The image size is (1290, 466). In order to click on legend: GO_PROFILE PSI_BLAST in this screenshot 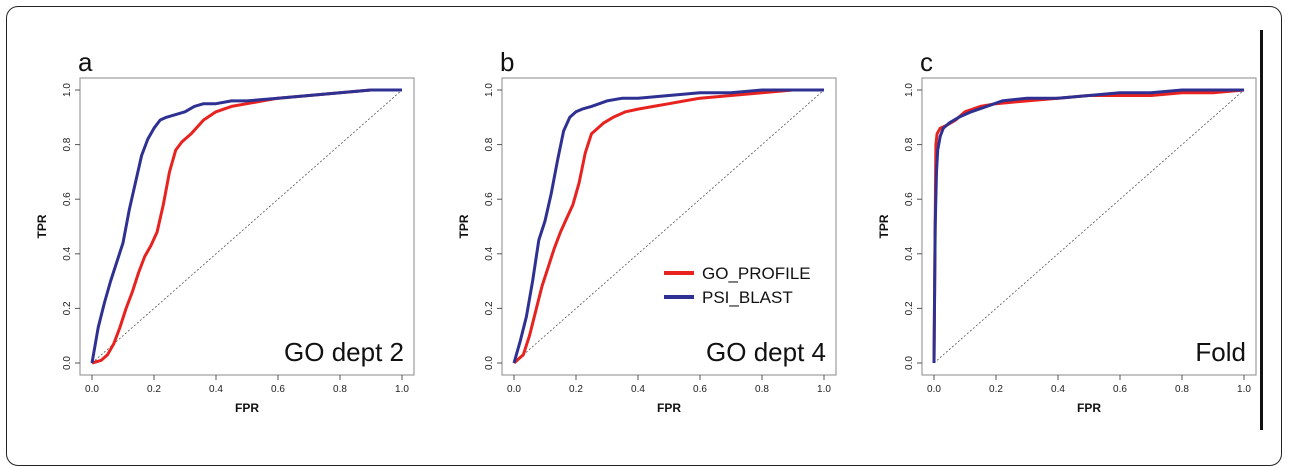, I will do `click(737, 285)`.